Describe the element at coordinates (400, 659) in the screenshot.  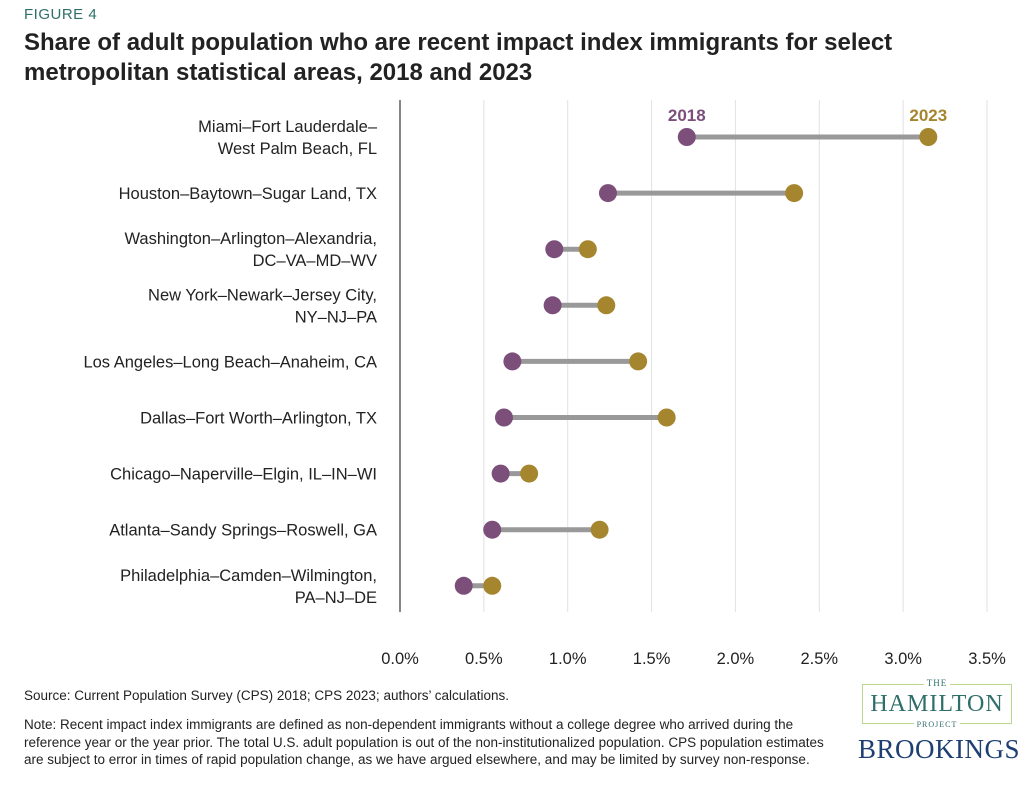
I see `x-tick-label: 0.0%` at that location.